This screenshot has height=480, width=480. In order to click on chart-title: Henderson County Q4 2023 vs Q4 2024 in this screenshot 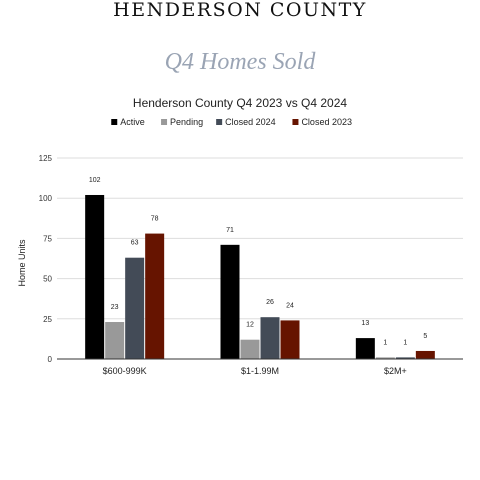, I will do `click(240, 103)`.